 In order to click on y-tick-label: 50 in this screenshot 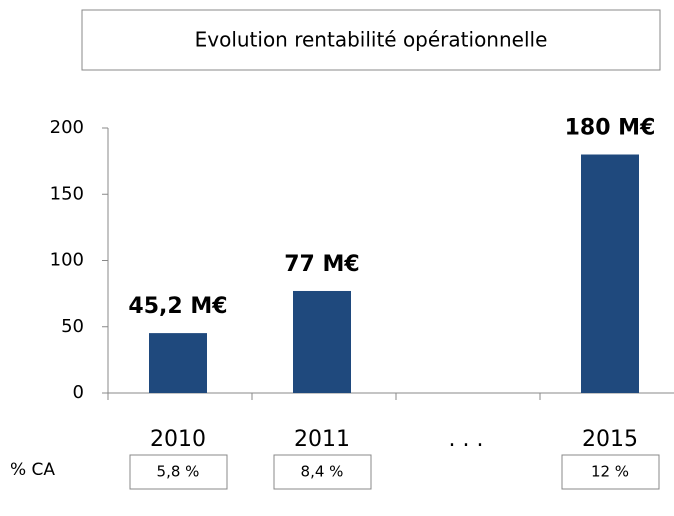, I will do `click(72, 326)`.